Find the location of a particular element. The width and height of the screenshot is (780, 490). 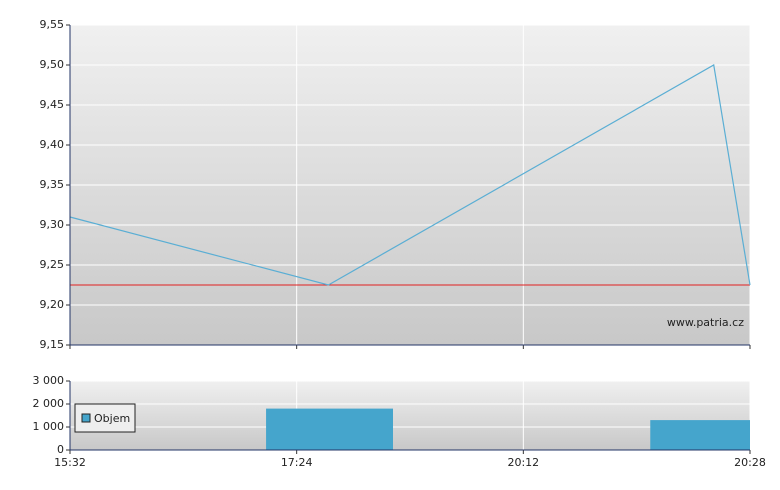

watermark: www.patria.cz is located at coordinates (705, 322).